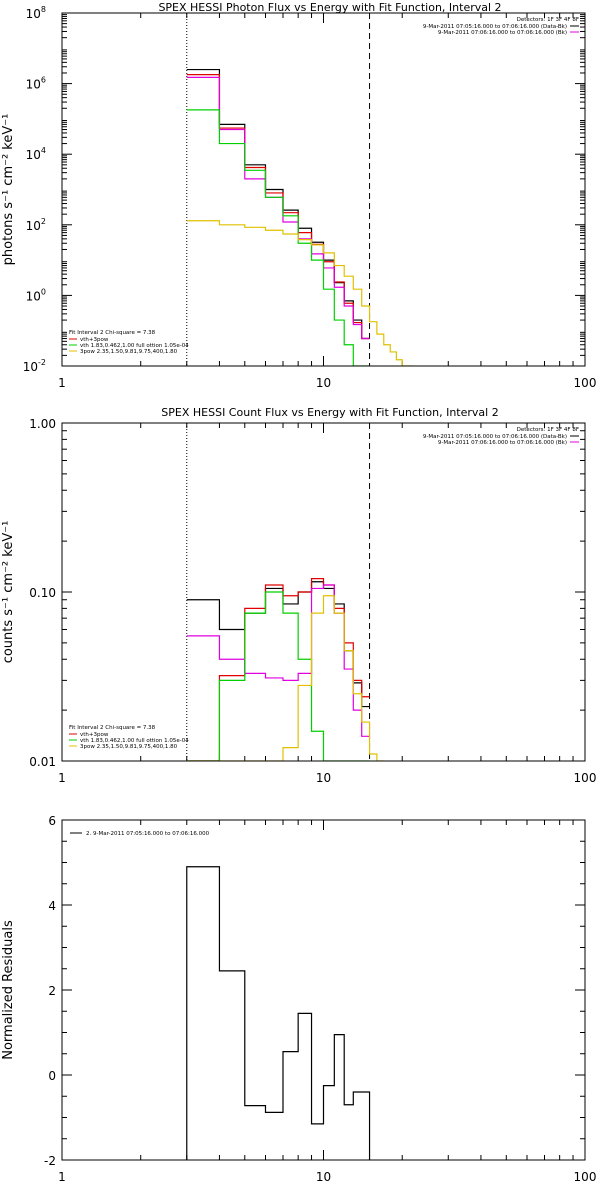 The height and width of the screenshot is (1200, 600). What do you see at coordinates (36, 295) in the screenshot?
I see `y-tick-label: 10⁰` at bounding box center [36, 295].